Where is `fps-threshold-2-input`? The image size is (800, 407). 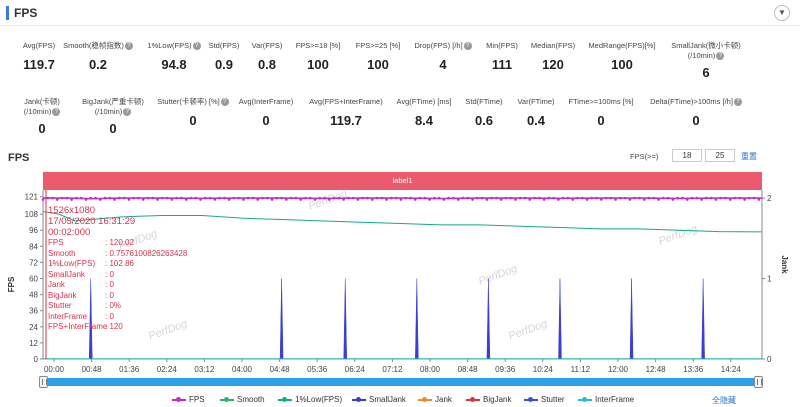 fps-threshold-2-input is located at coordinates (720, 155).